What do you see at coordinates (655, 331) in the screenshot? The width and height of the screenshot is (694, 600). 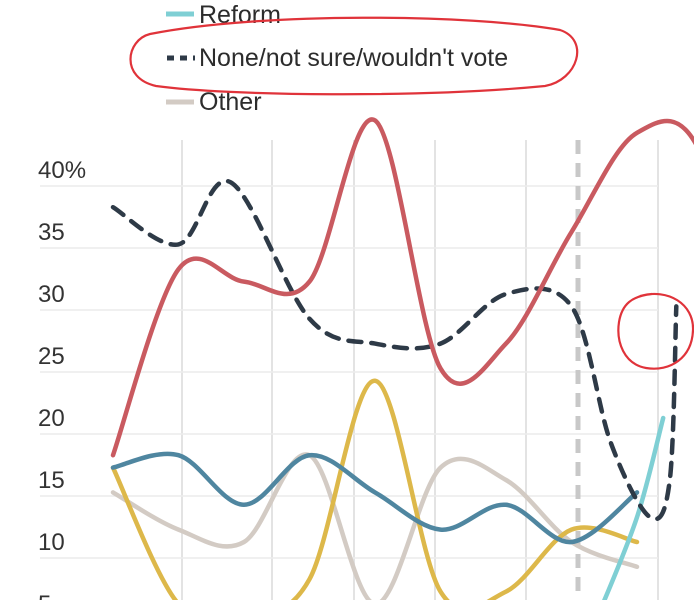 I see `annotation-circle-endpoint` at bounding box center [655, 331].